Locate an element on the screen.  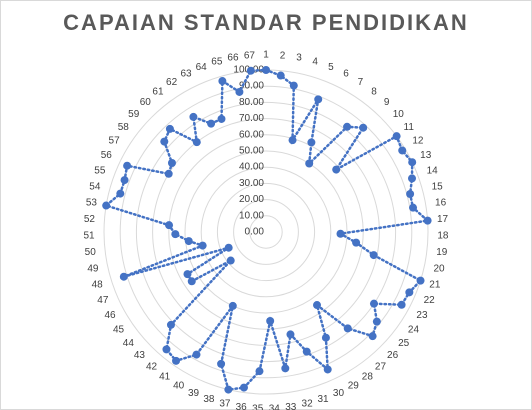
grid-ring is located at coordinates (266, 232).